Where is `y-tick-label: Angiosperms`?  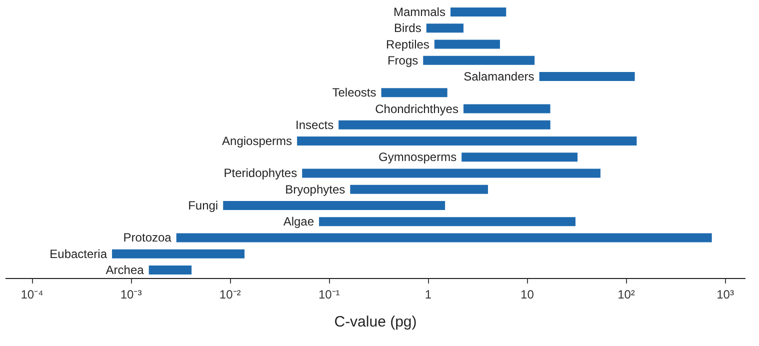
y-tick-label: Angiosperms is located at coordinates (257, 141).